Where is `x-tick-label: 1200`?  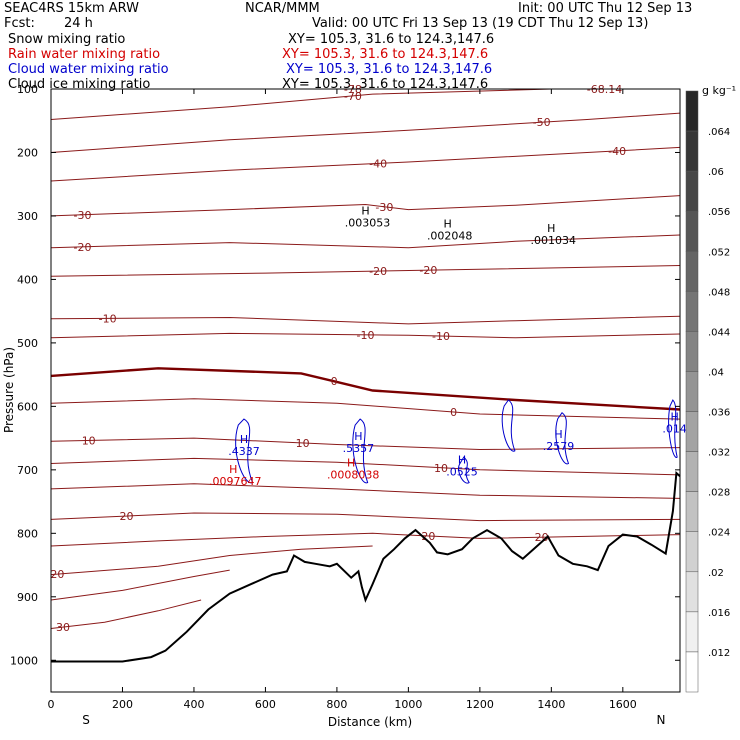
x-tick-label: 1200 is located at coordinates (480, 704).